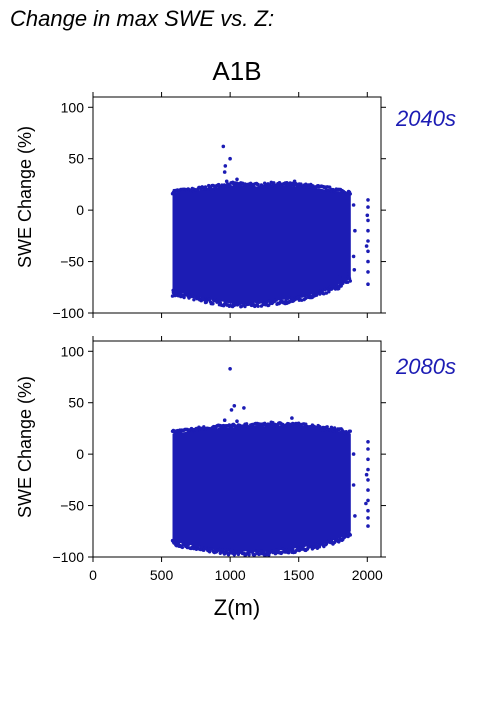  I want to click on period-label-2080s: 2080s, so click(425, 366).